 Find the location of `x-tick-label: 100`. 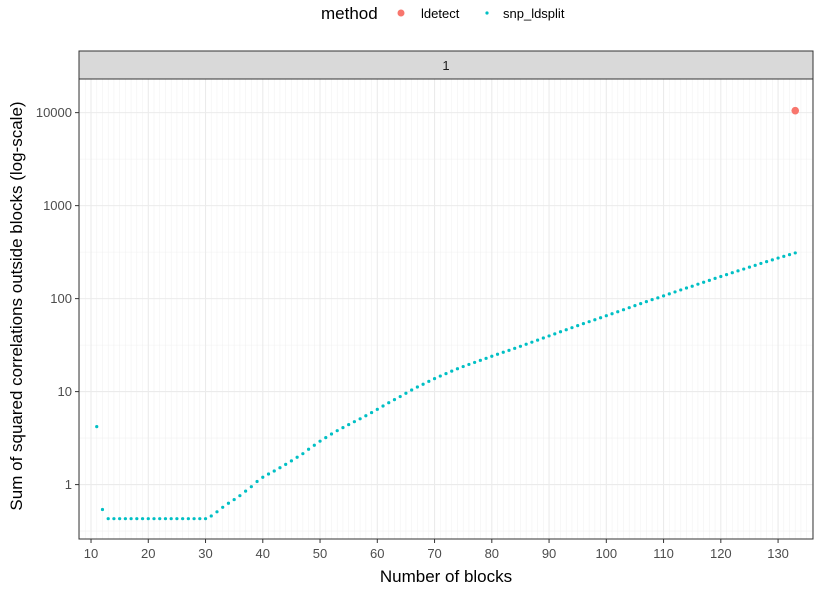

x-tick-label: 100 is located at coordinates (606, 553).